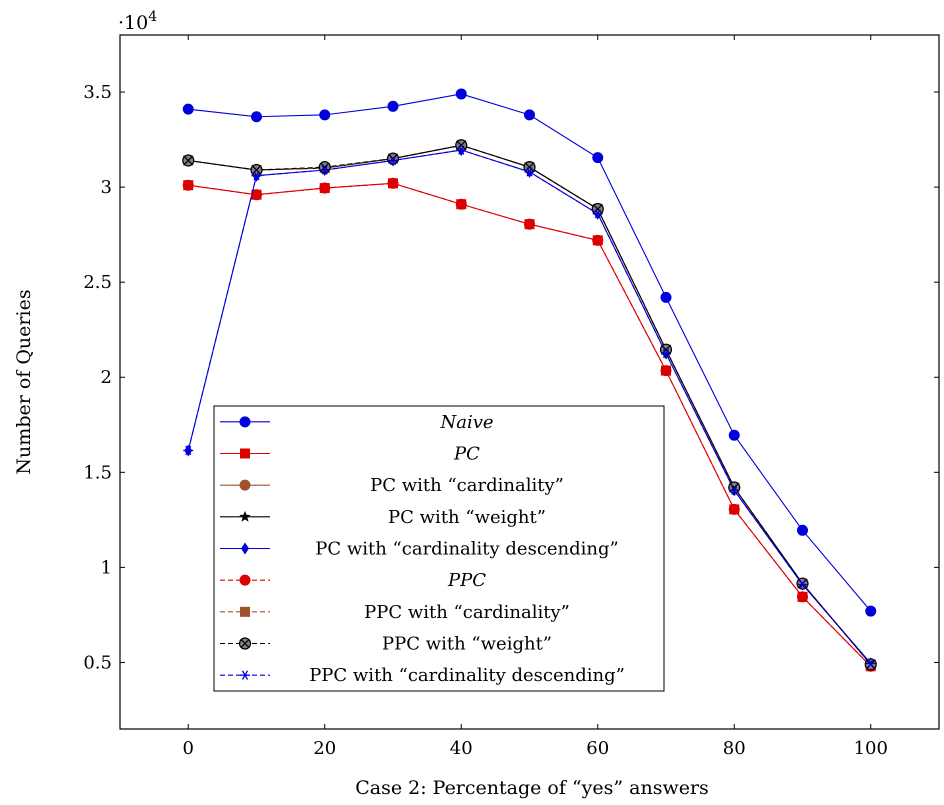 The image size is (944, 805). Describe the element at coordinates (466, 580) in the screenshot. I see `legend-label: PPC` at that location.